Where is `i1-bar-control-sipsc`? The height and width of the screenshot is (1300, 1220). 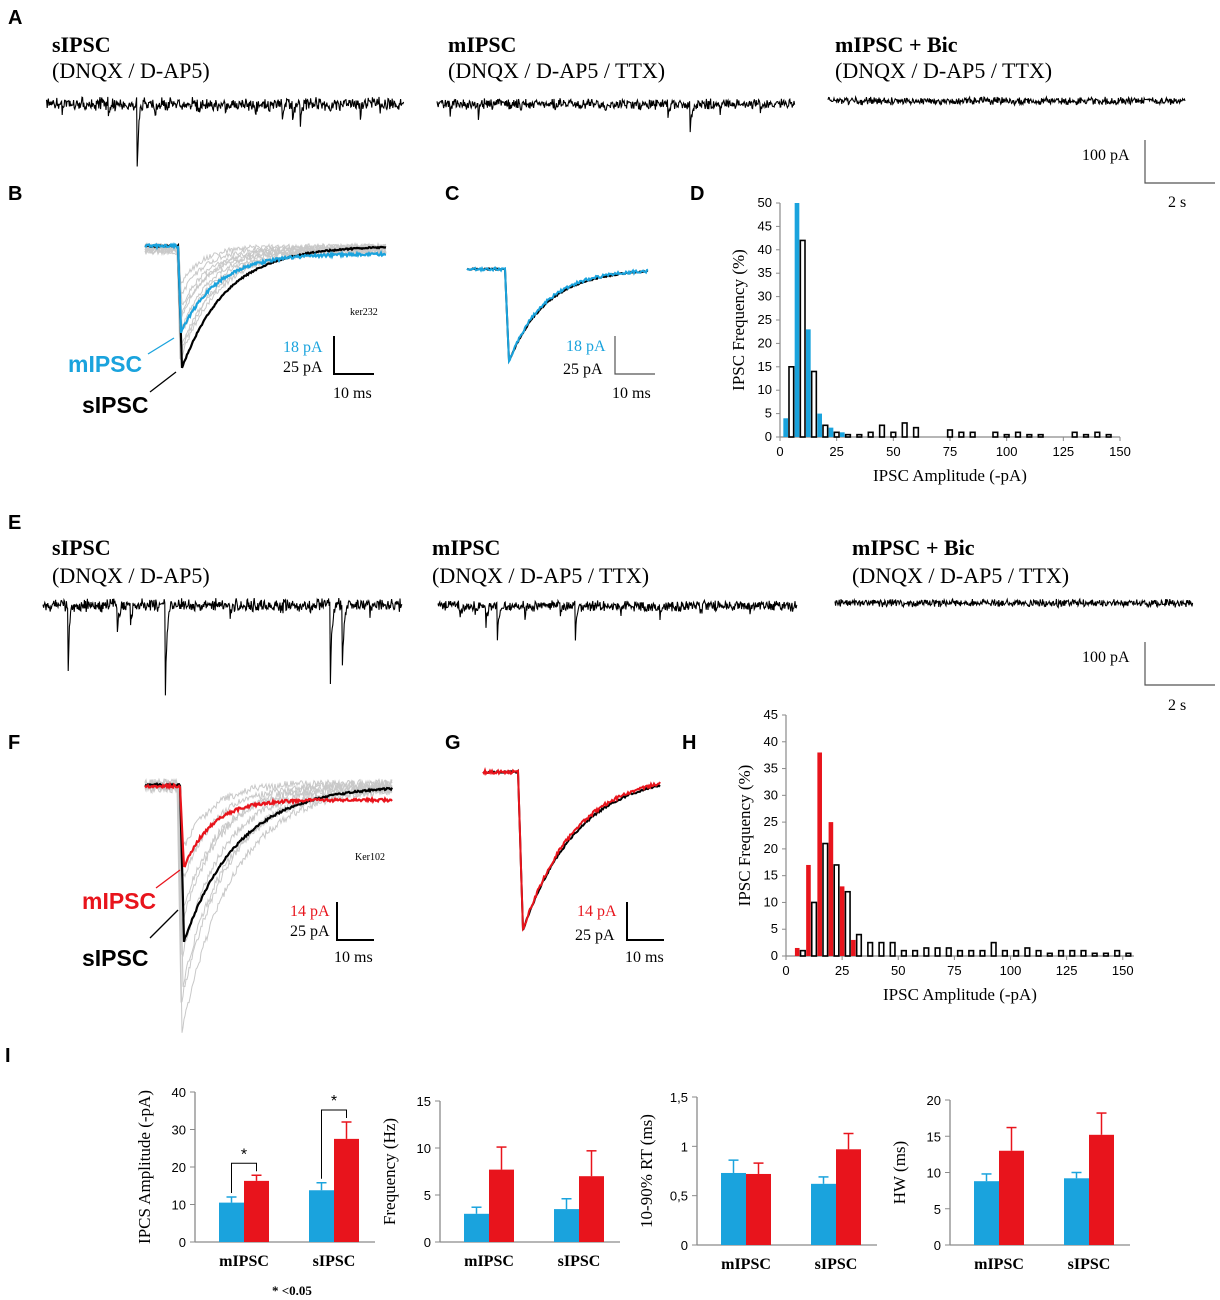 i1-bar-control-sipsc is located at coordinates (321, 1216).